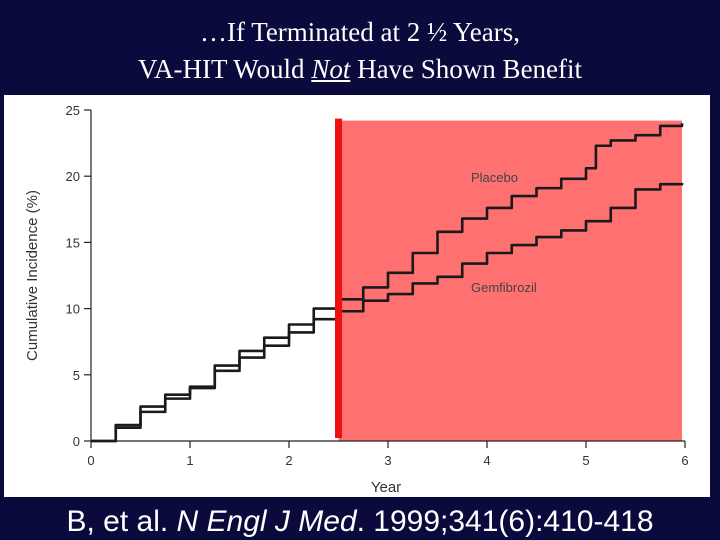 Image resolution: width=720 pixels, height=540 pixels. Describe the element at coordinates (73, 176) in the screenshot. I see `y-tick-label-20: 20` at that location.